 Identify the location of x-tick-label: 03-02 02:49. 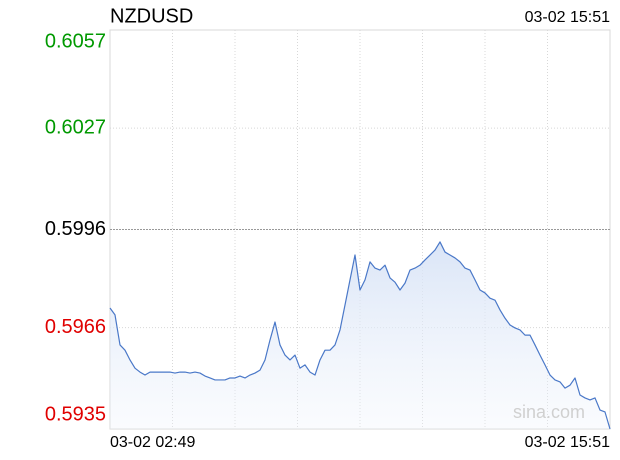
(153, 442).